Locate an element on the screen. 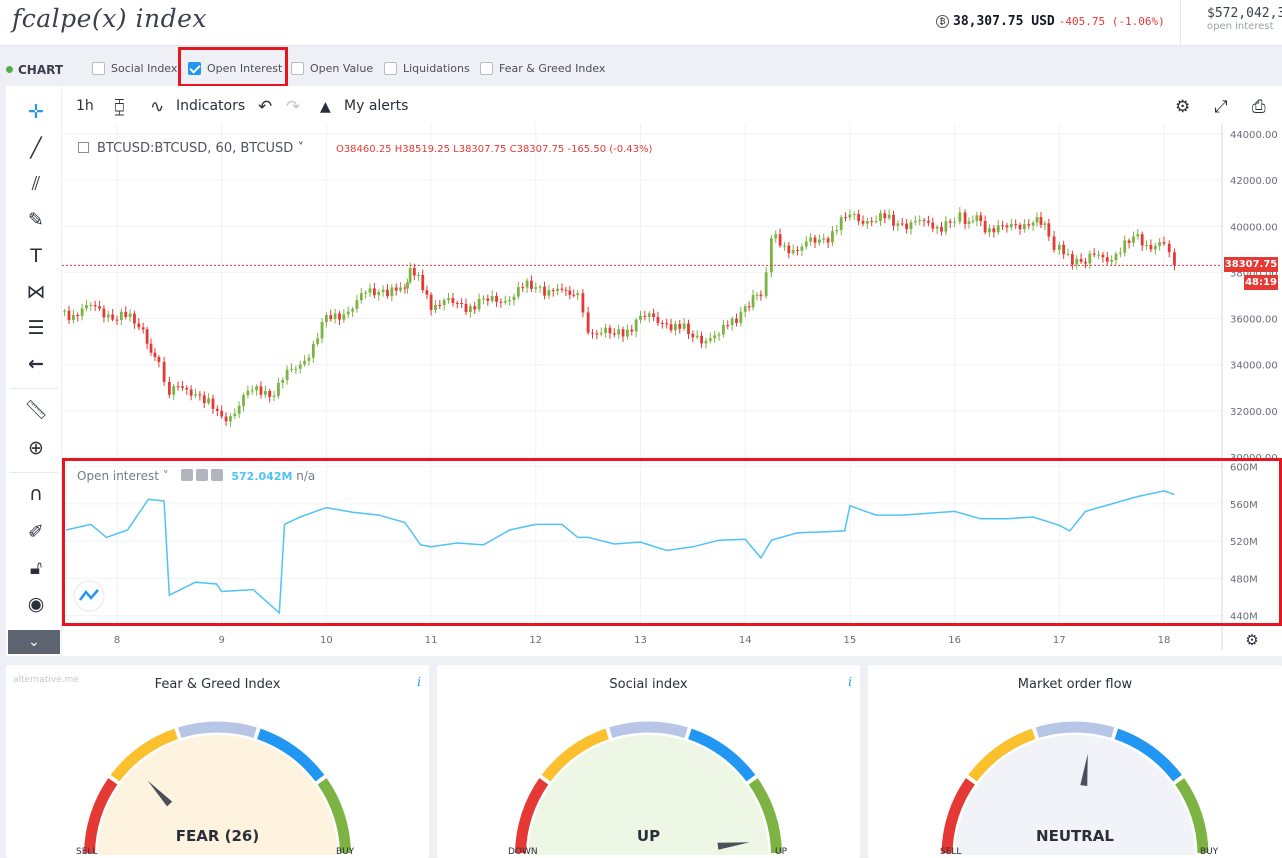 The width and height of the screenshot is (1282, 858). text-tool-icon: T is located at coordinates (36, 256).